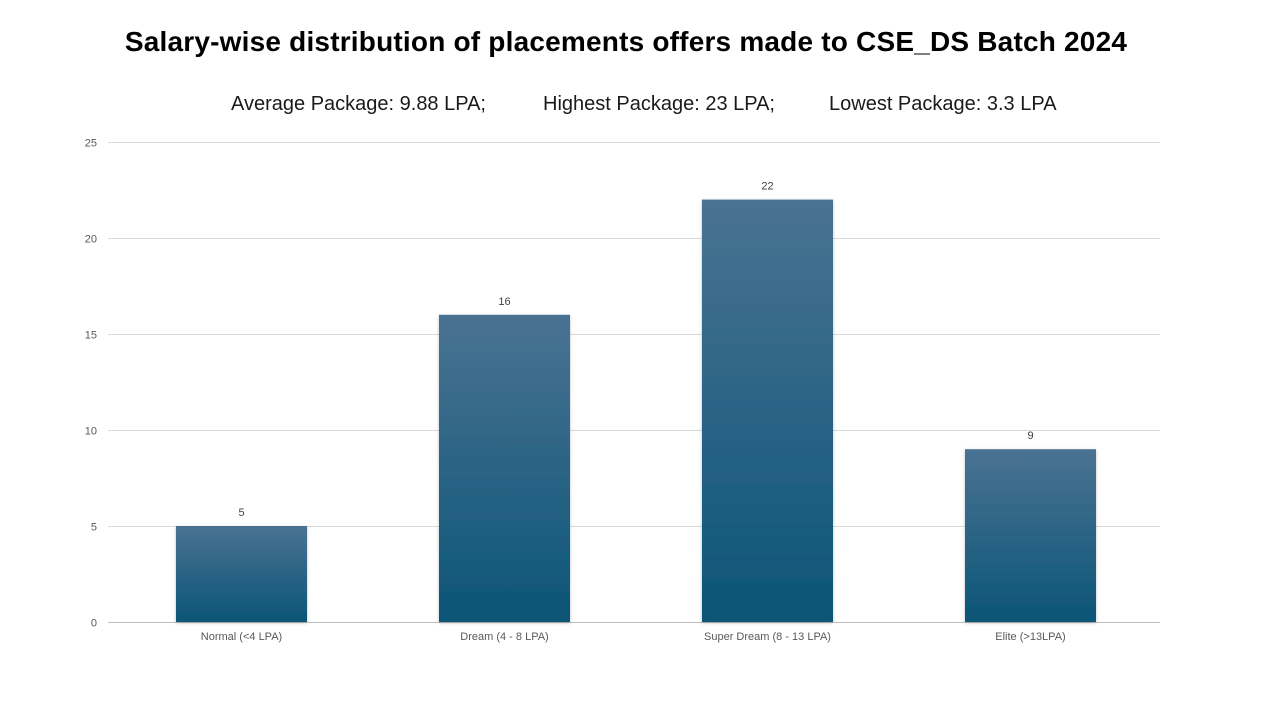 Image resolution: width=1280 pixels, height=720 pixels. What do you see at coordinates (91, 240) in the screenshot?
I see `y-tick-label: 20` at bounding box center [91, 240].